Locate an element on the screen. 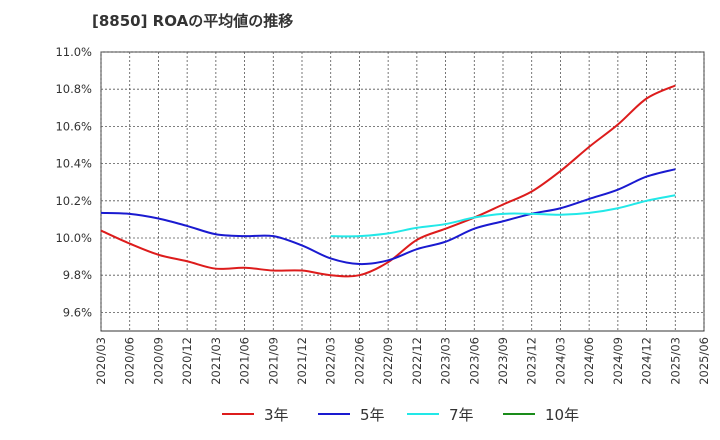 The image size is (720, 440). legend: 3年 5年 7年 10年 is located at coordinates (400, 415).